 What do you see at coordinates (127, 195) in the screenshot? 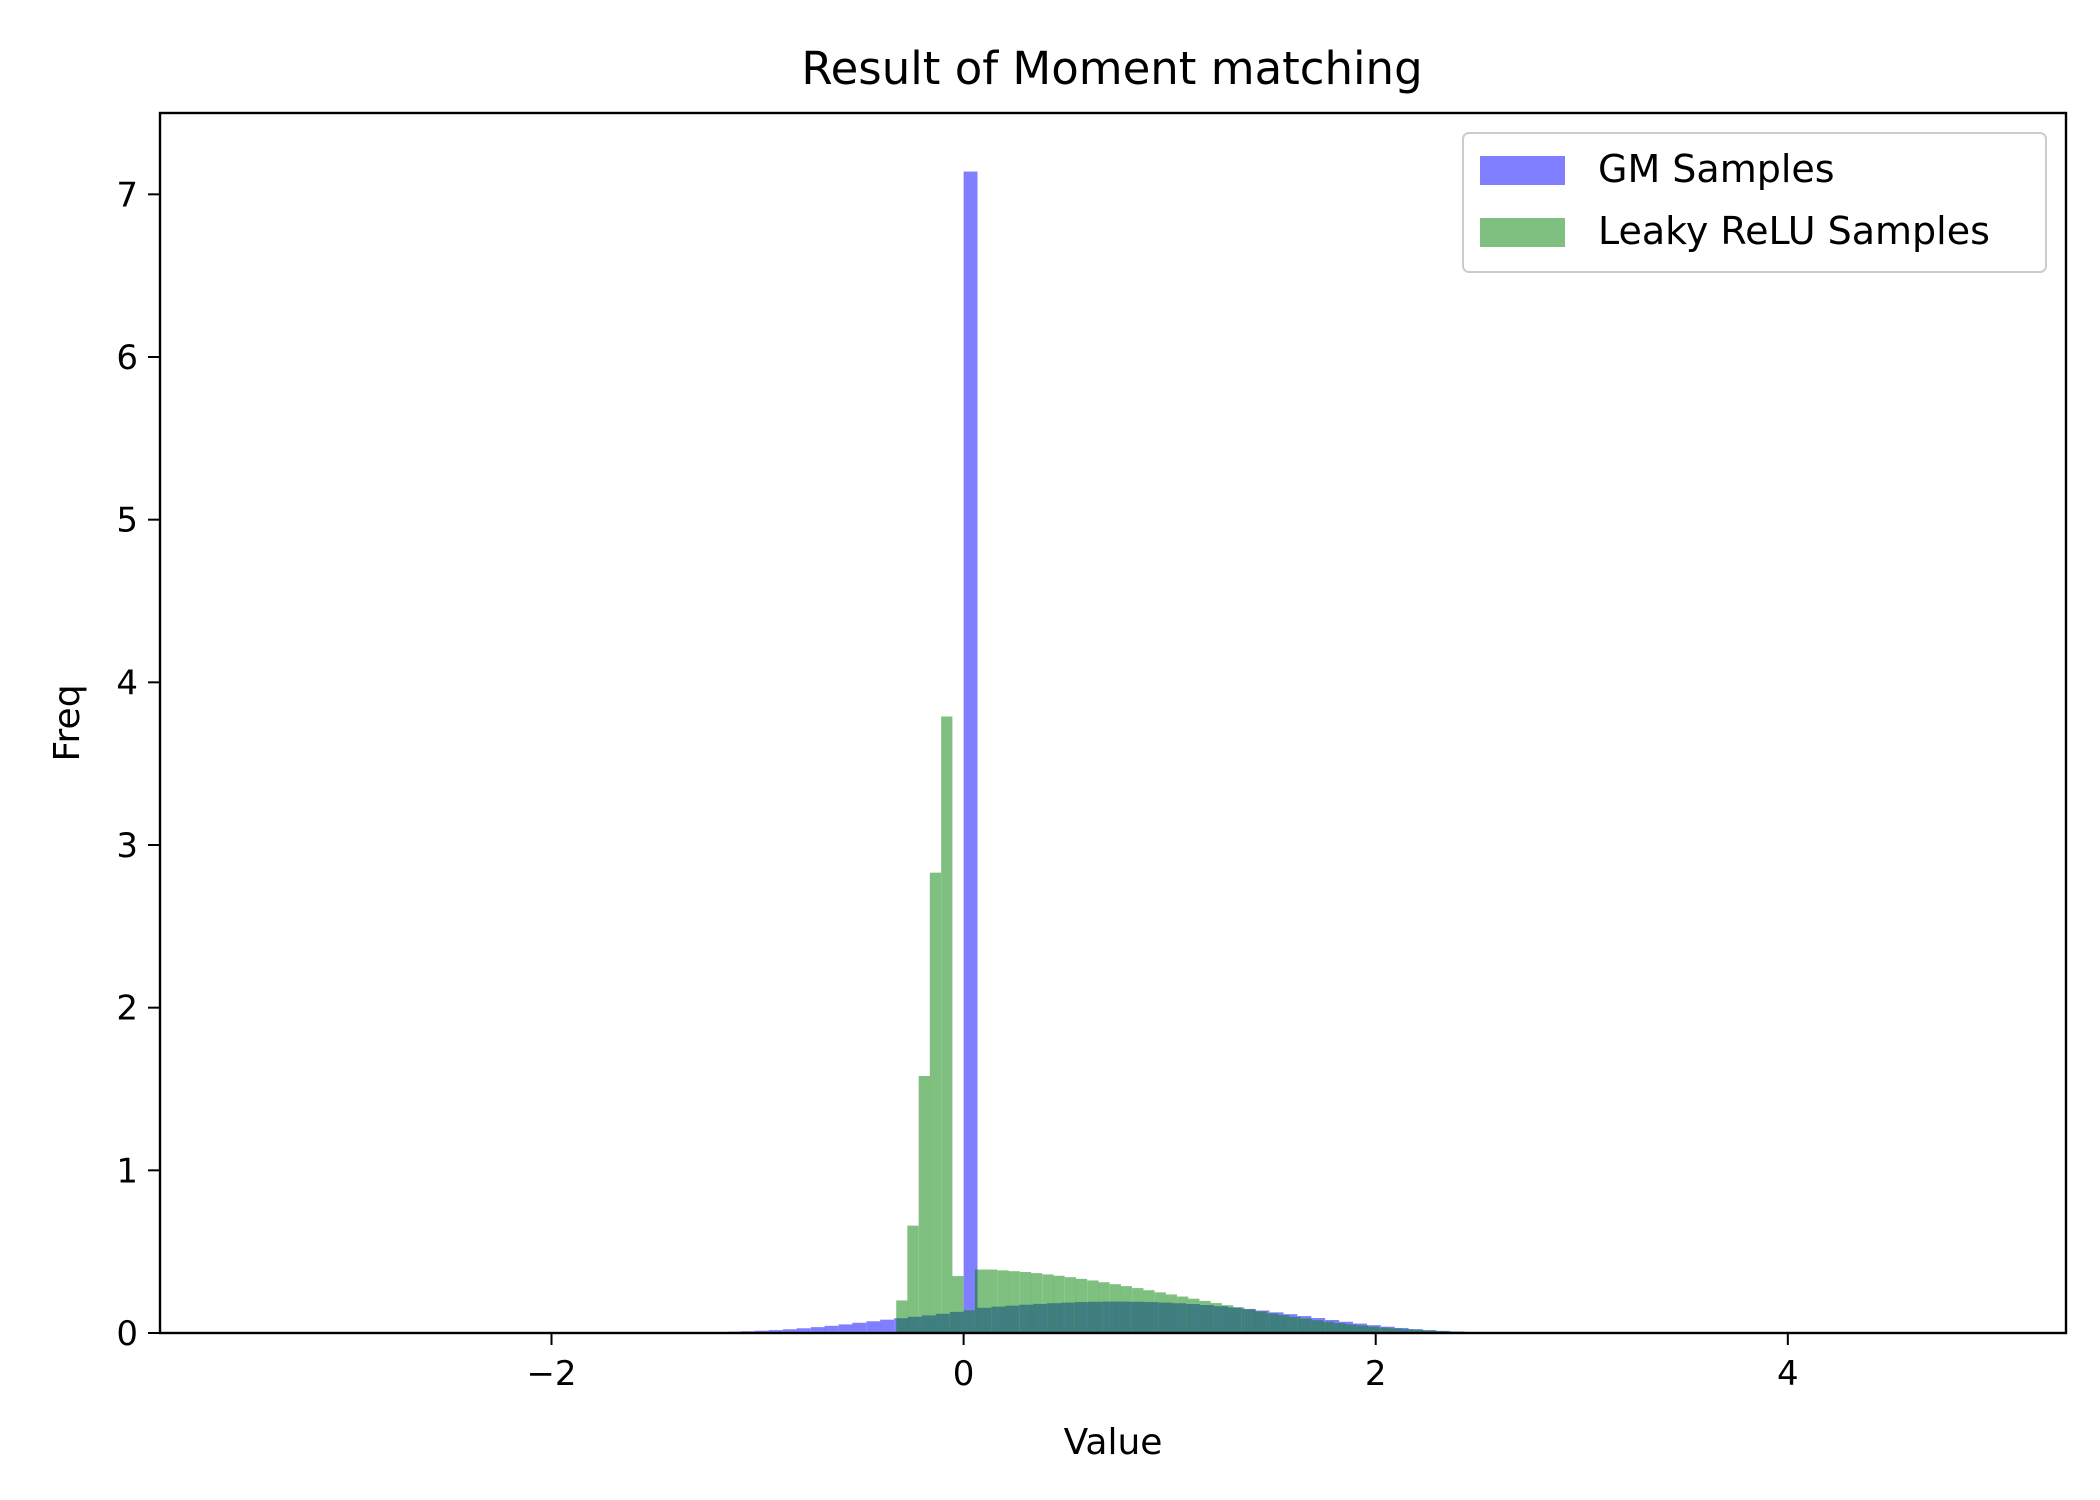
I see `y-tick-label: 7` at bounding box center [127, 195].